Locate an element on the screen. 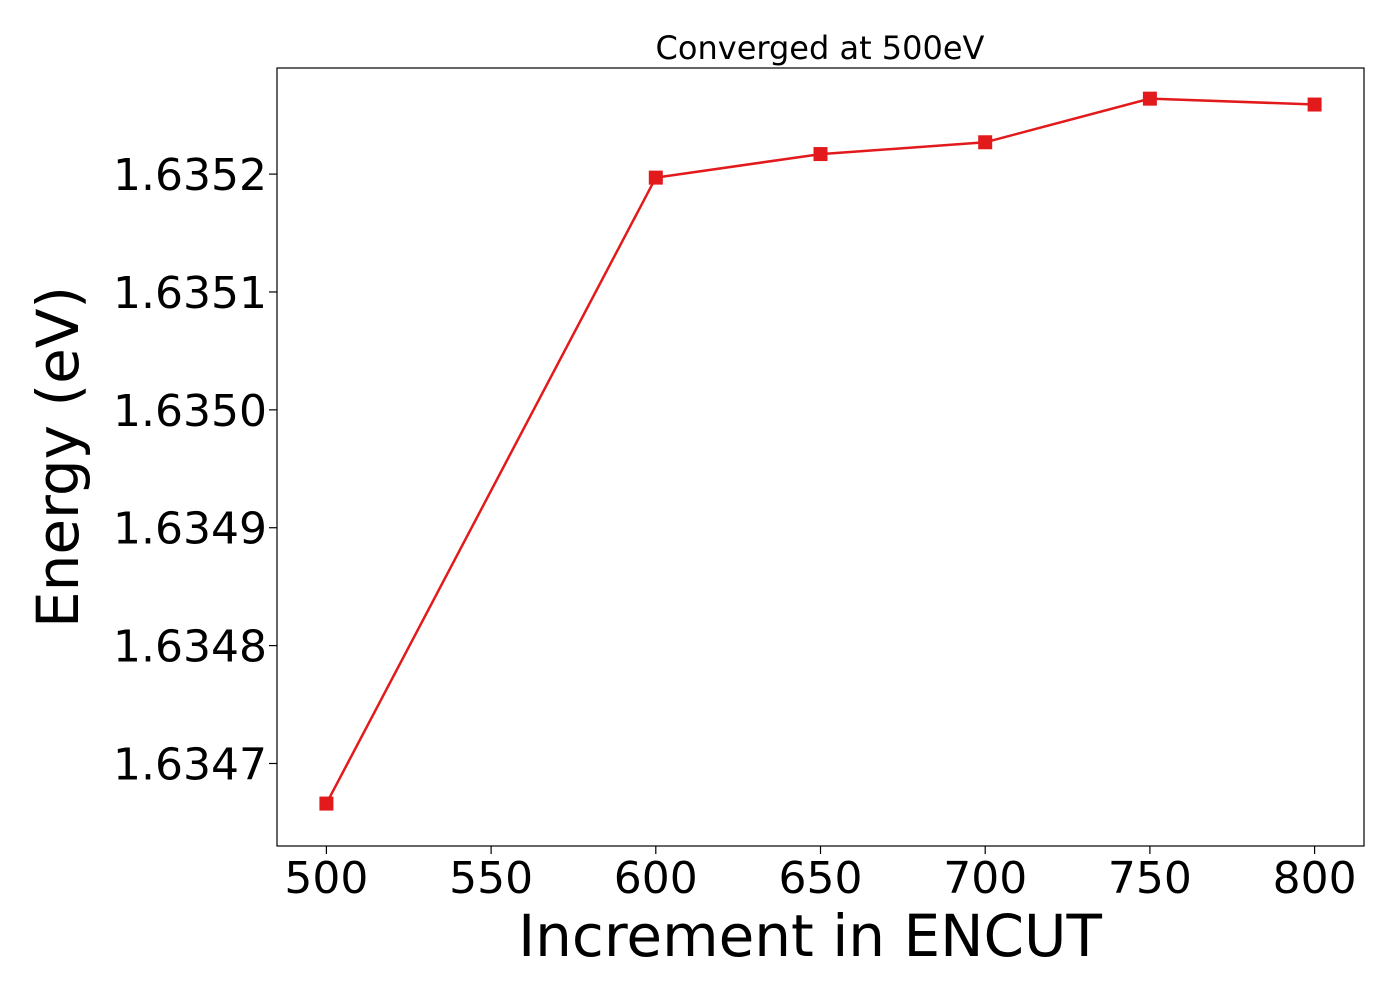  chart-title: Converged at 500eV is located at coordinates (820, 48).